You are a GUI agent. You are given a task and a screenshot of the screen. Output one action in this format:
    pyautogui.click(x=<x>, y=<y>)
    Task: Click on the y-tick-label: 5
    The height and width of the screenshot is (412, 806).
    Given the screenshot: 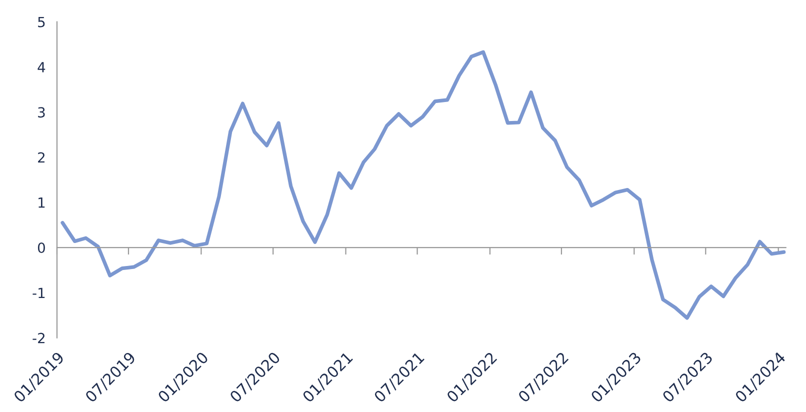 What is the action you would take?
    pyautogui.click(x=41, y=22)
    